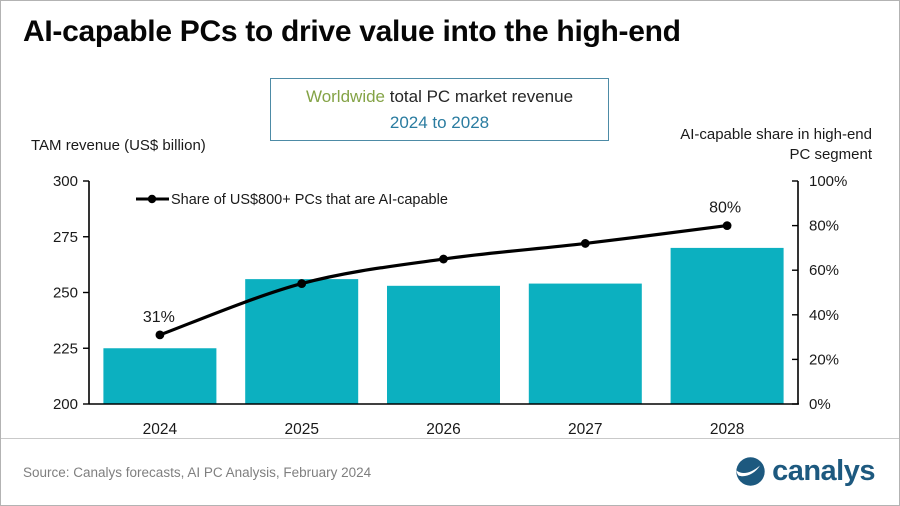  Describe the element at coordinates (443, 344) in the screenshot. I see `bar-2026` at that location.